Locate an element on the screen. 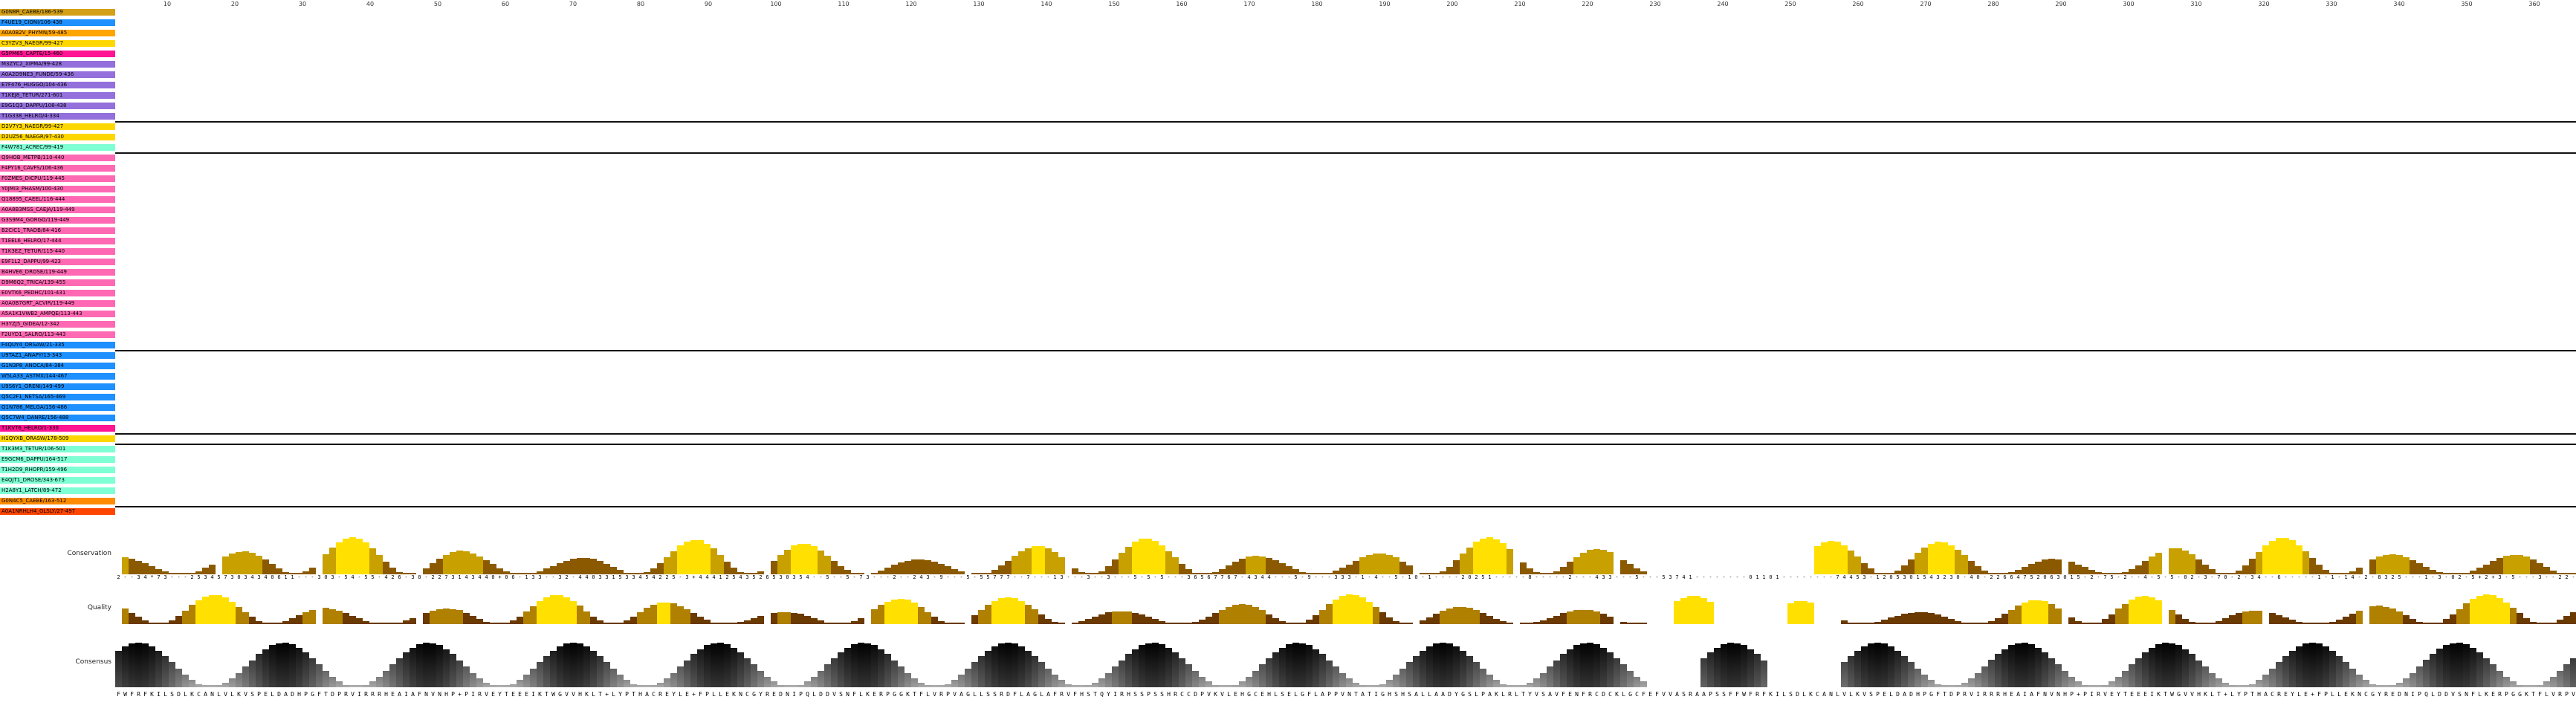 The height and width of the screenshot is (714, 2576). sequence-id: Q9HOB_METPB/110-440 is located at coordinates (57, 158).